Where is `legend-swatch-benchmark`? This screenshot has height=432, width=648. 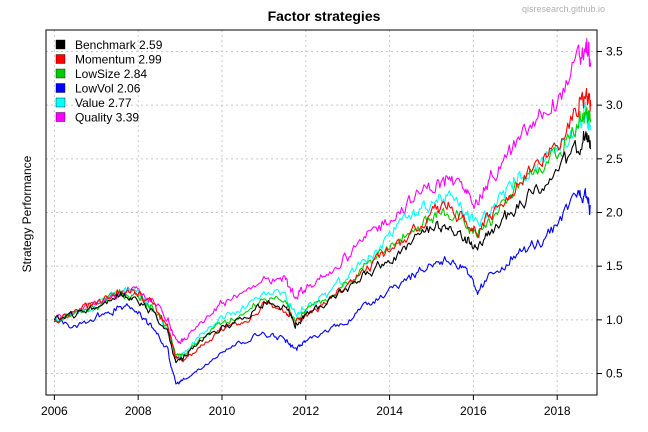 legend-swatch-benchmark is located at coordinates (60, 44).